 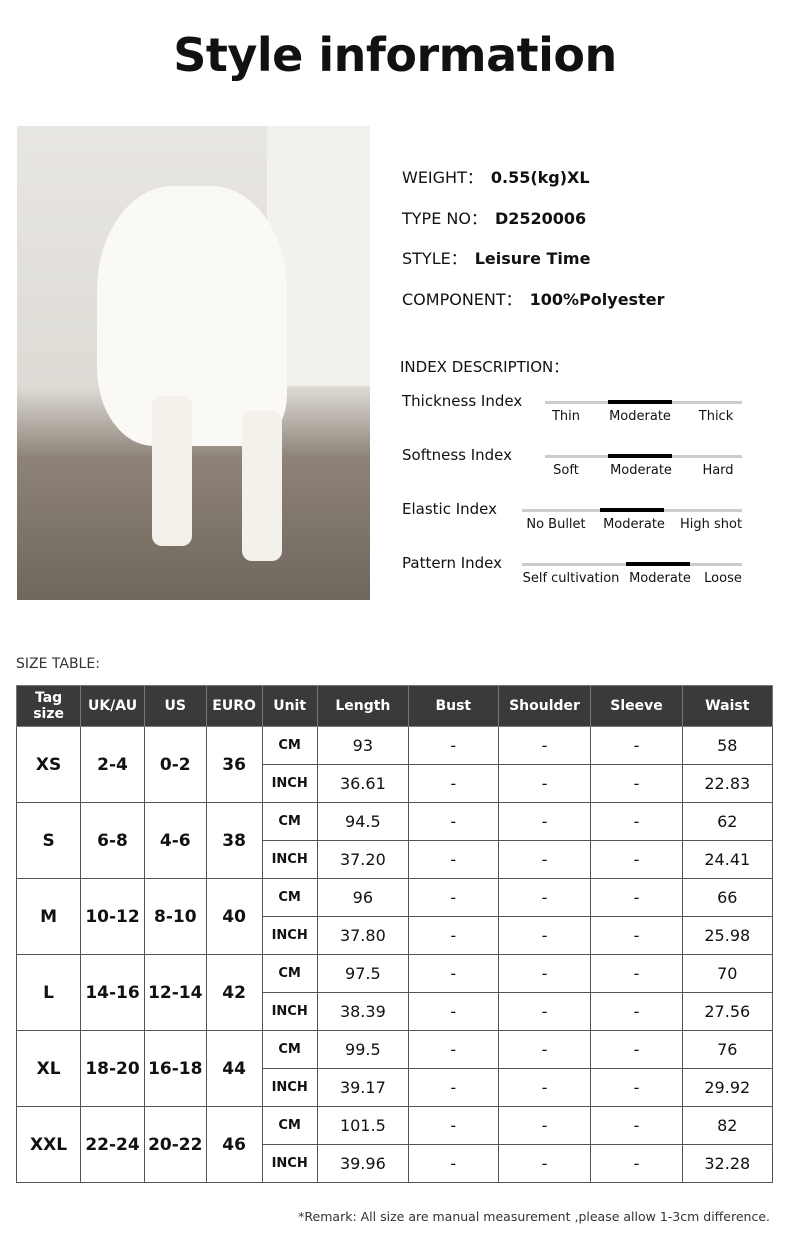 I want to click on table-row: S 6-8 4-6 38 CM 94.5- - -62, so click(x=394, y=840).